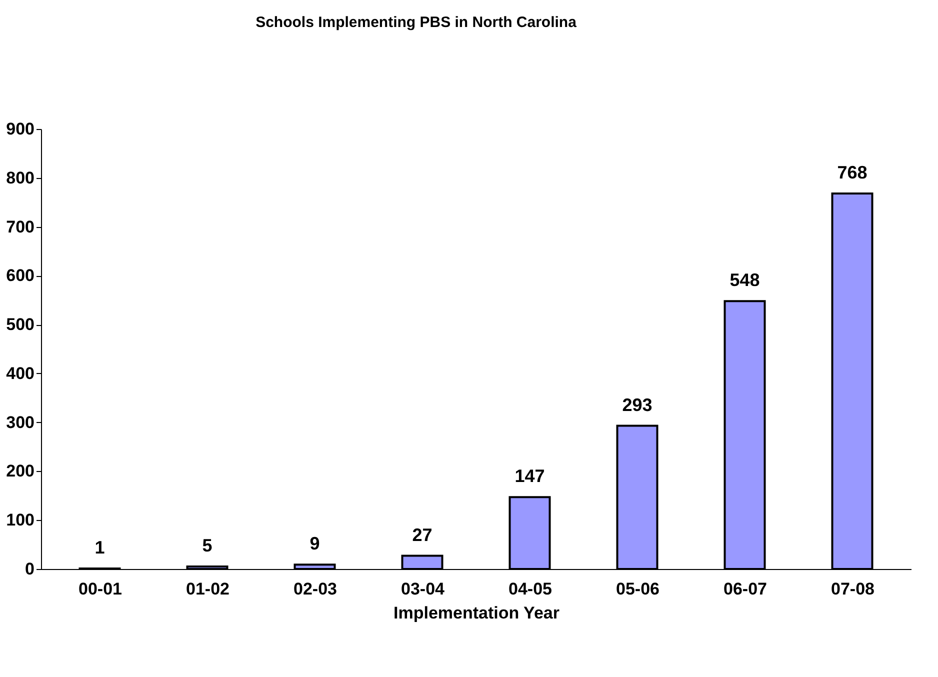  What do you see at coordinates (852, 172) in the screenshot?
I see `data-label: 768` at bounding box center [852, 172].